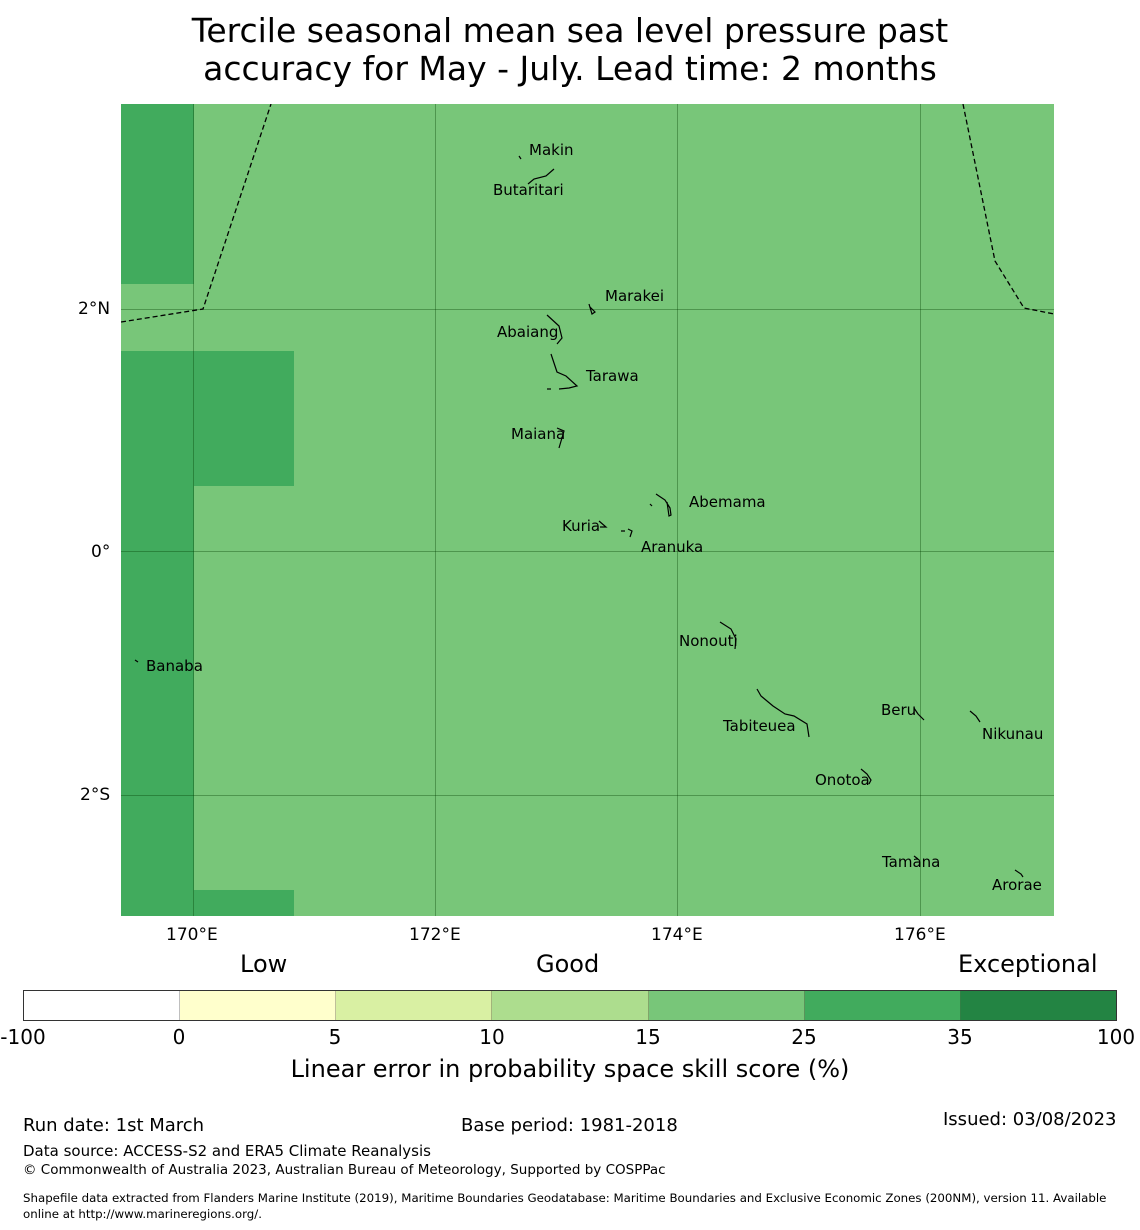 The width and height of the screenshot is (1140, 1230). What do you see at coordinates (174, 666) in the screenshot?
I see `island-label-banaba: Banaba` at bounding box center [174, 666].